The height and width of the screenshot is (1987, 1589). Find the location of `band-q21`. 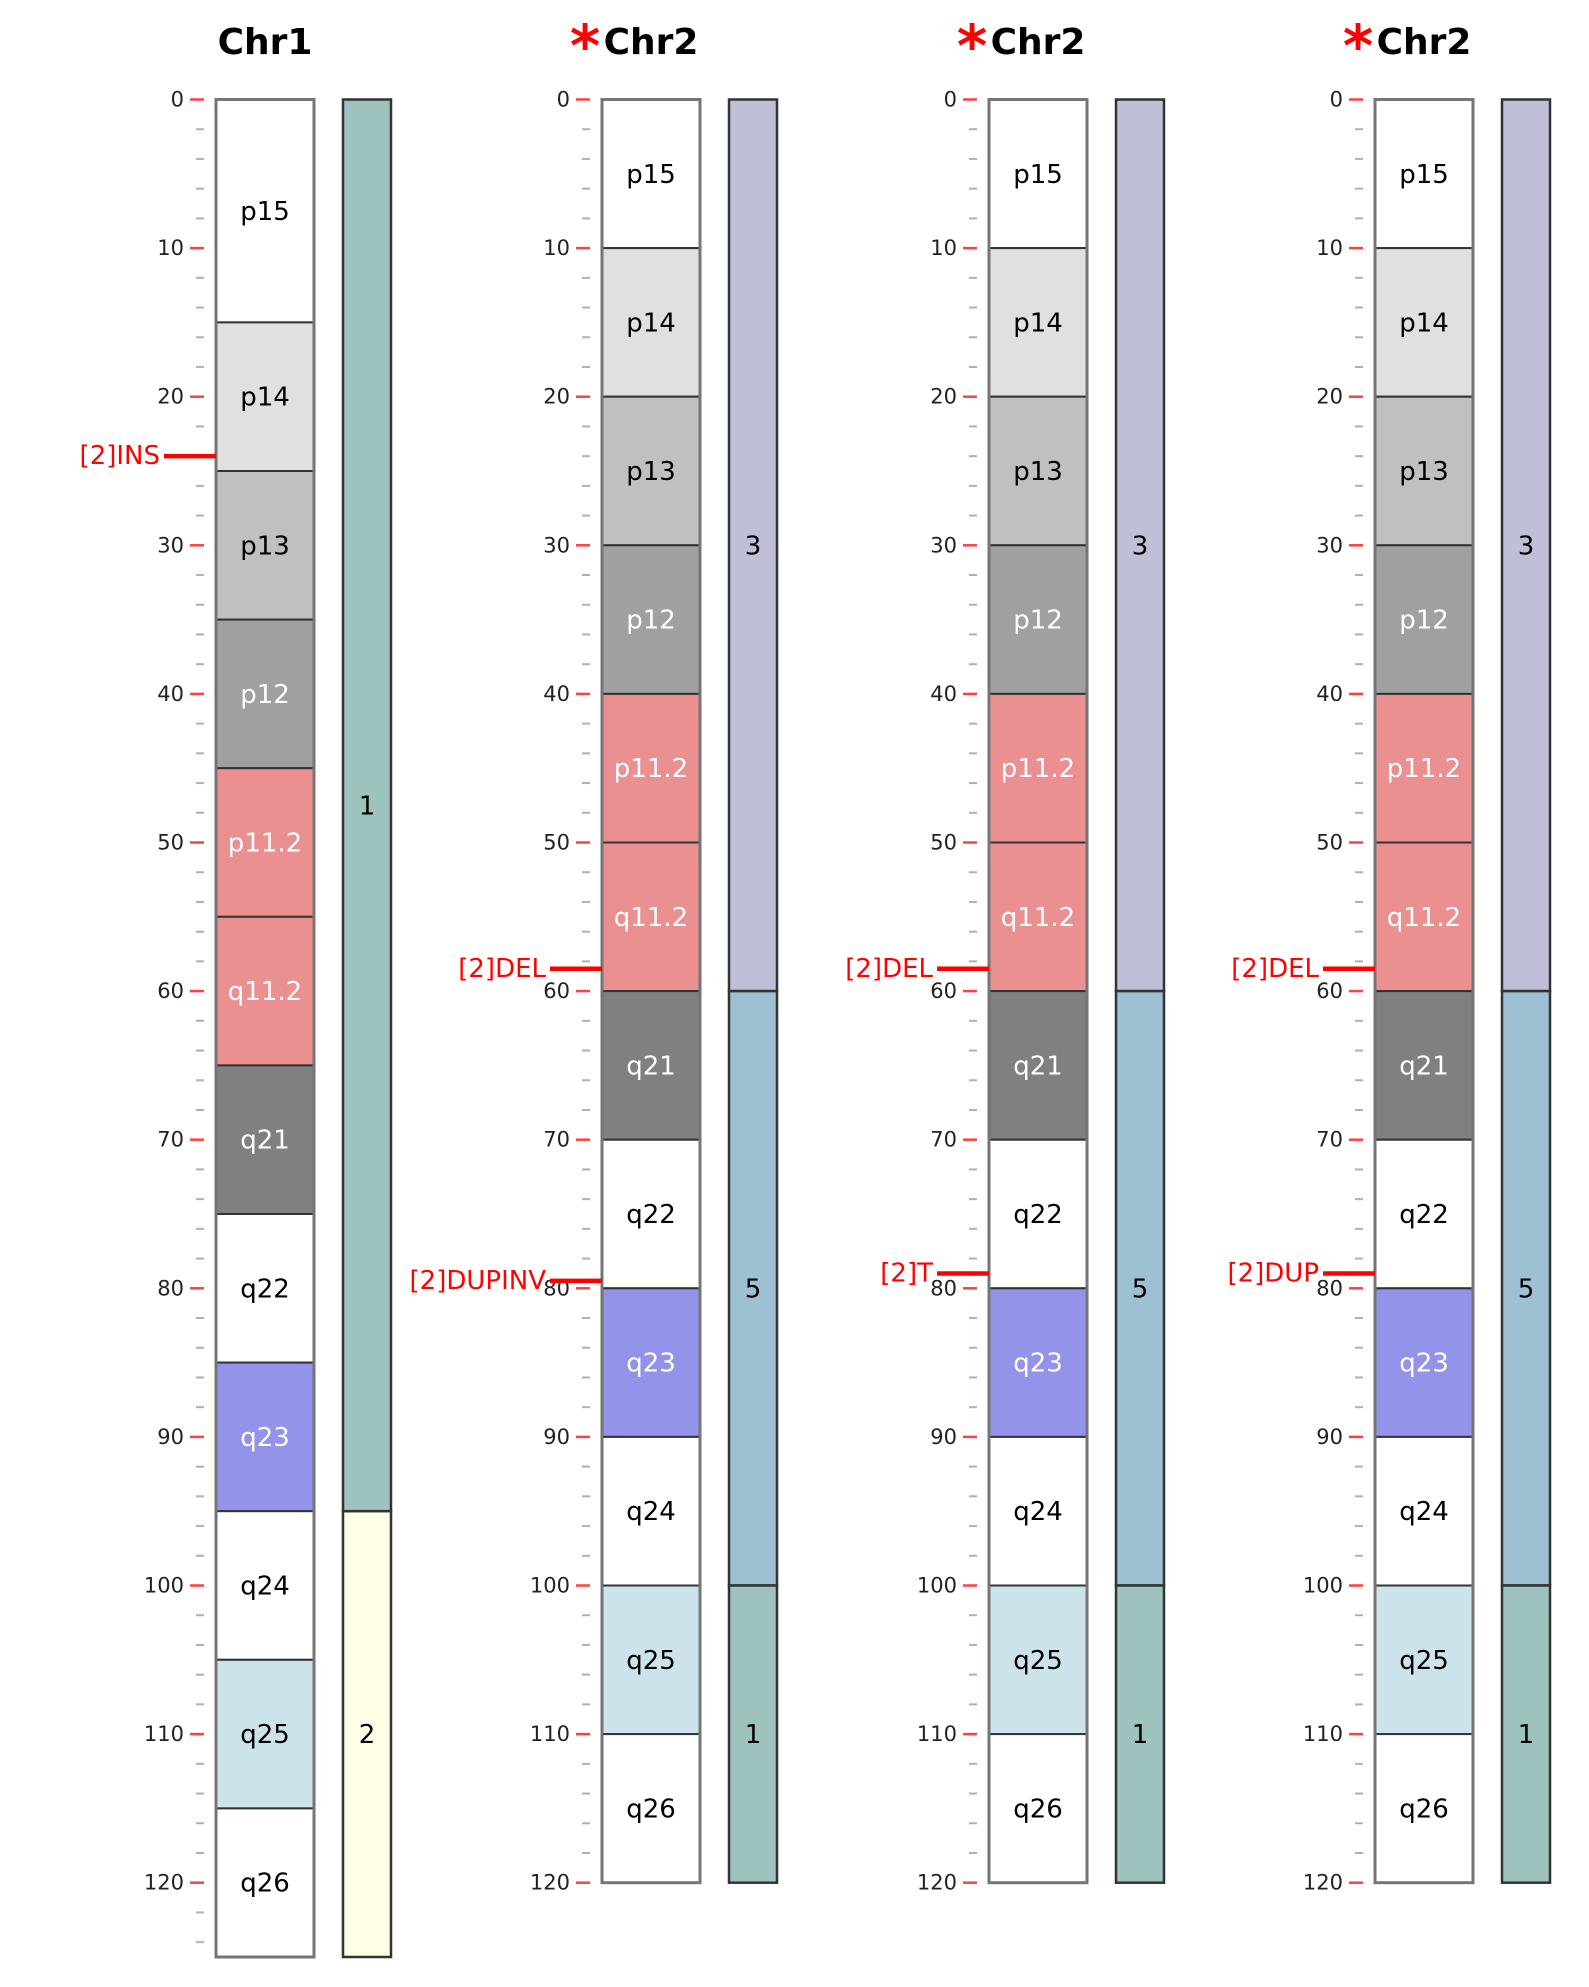

band-q21 is located at coordinates (1038, 1065).